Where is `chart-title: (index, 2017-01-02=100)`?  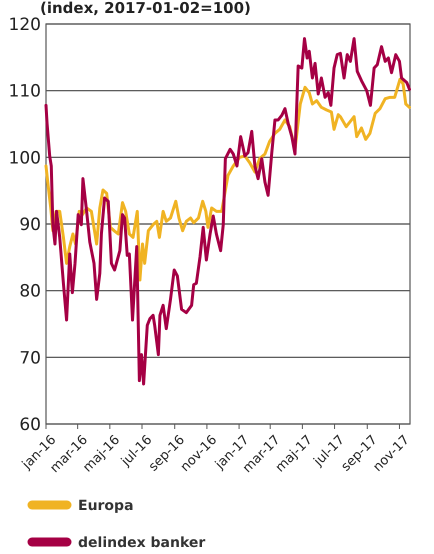 chart-title: (index, 2017-01-02=100) is located at coordinates (145, 8).